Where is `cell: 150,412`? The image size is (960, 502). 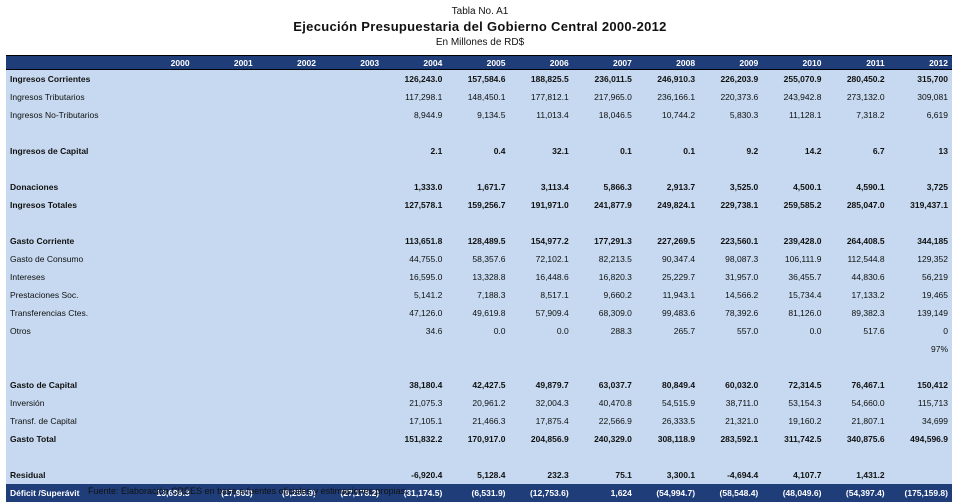
cell: 150,412 is located at coordinates (932, 385).